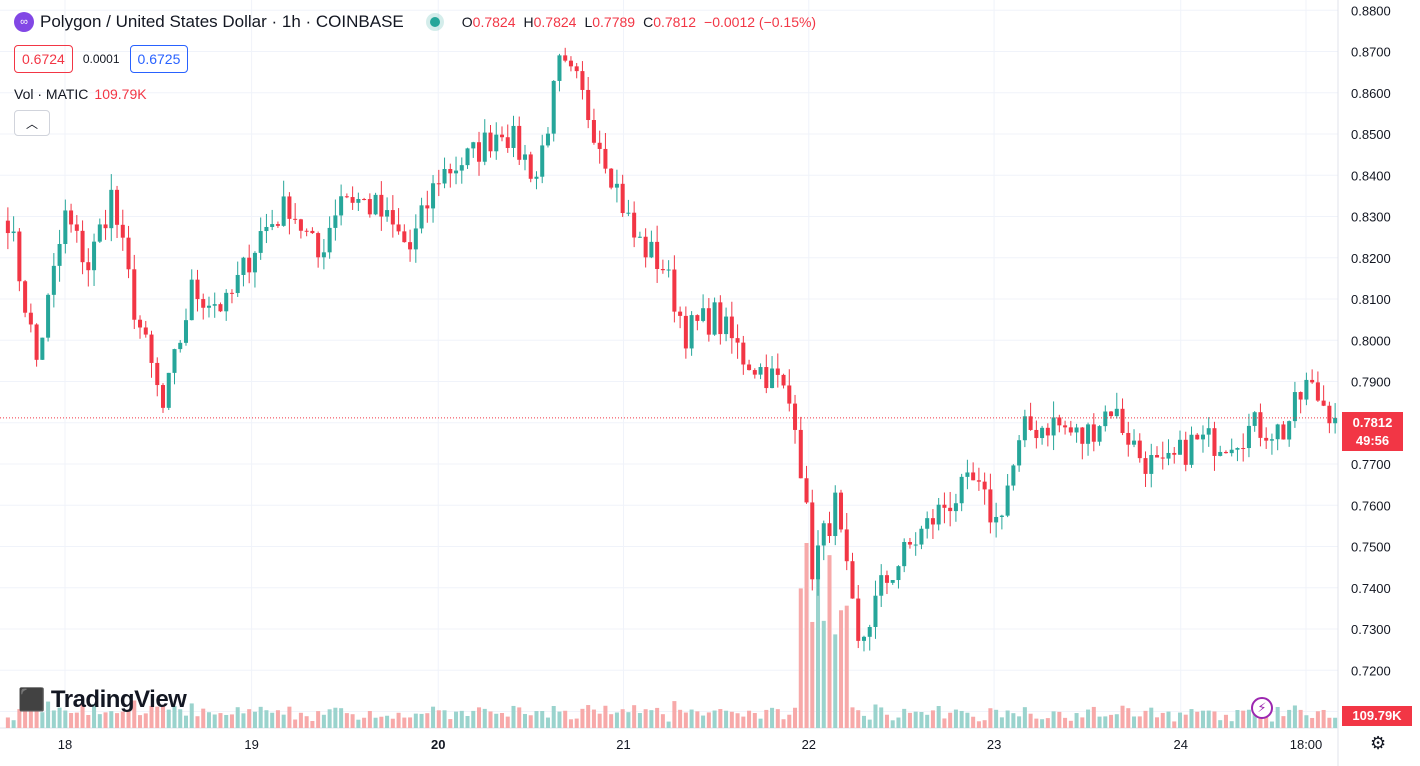  What do you see at coordinates (31, 699) in the screenshot?
I see `tradingview-mark-icon: ⬛` at bounding box center [31, 699].